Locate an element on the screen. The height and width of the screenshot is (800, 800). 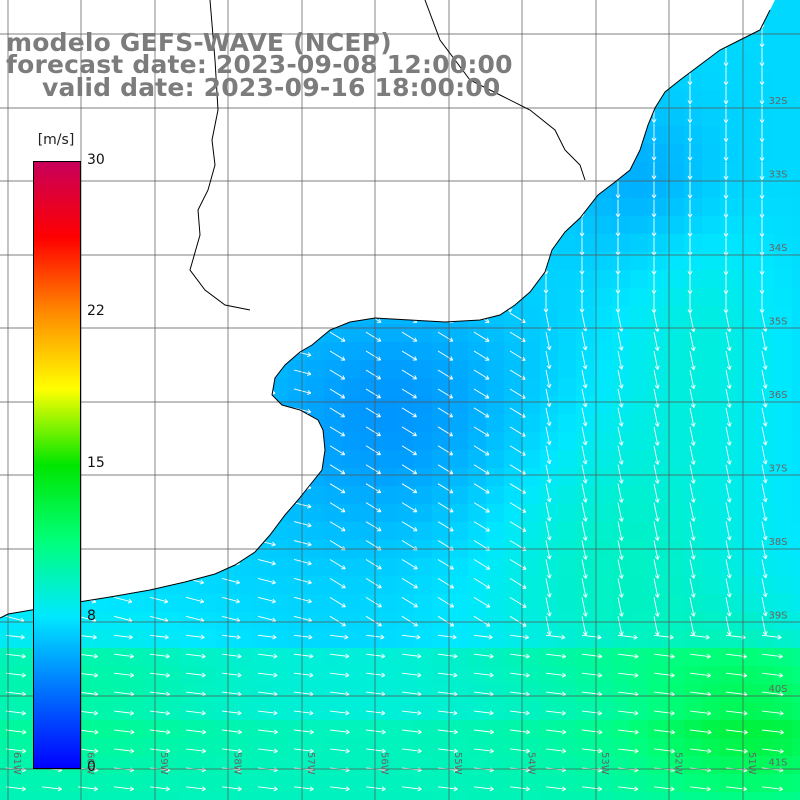
forecast-date: forecast date: 2023-09-08 12:00:00 is located at coordinates (259, 64).